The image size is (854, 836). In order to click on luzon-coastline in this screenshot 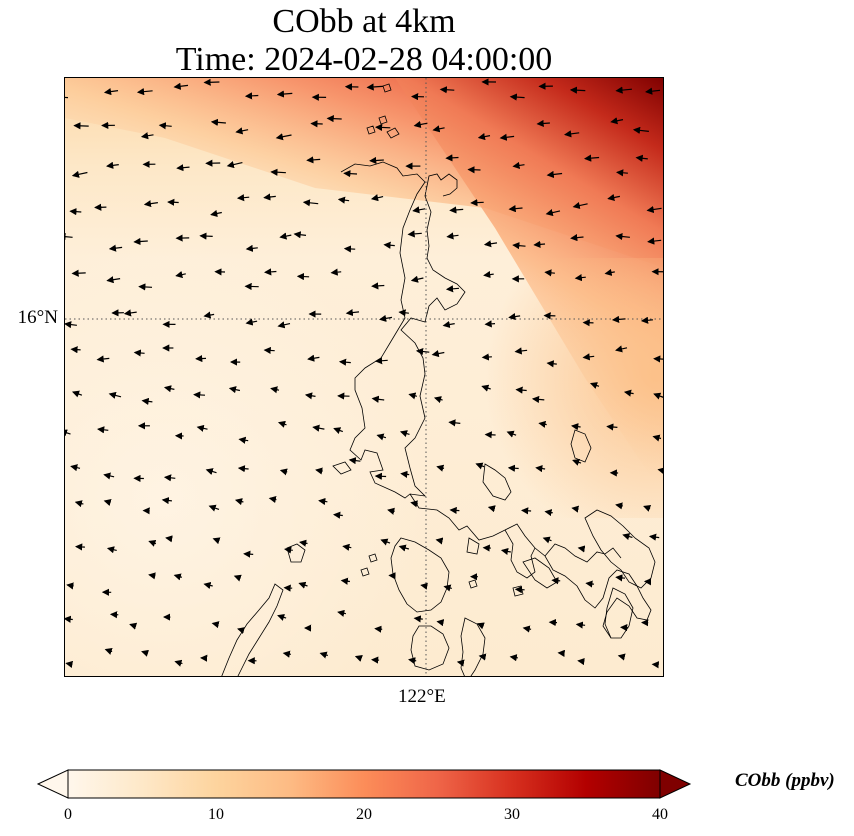, I will do `click(403, 330)`.